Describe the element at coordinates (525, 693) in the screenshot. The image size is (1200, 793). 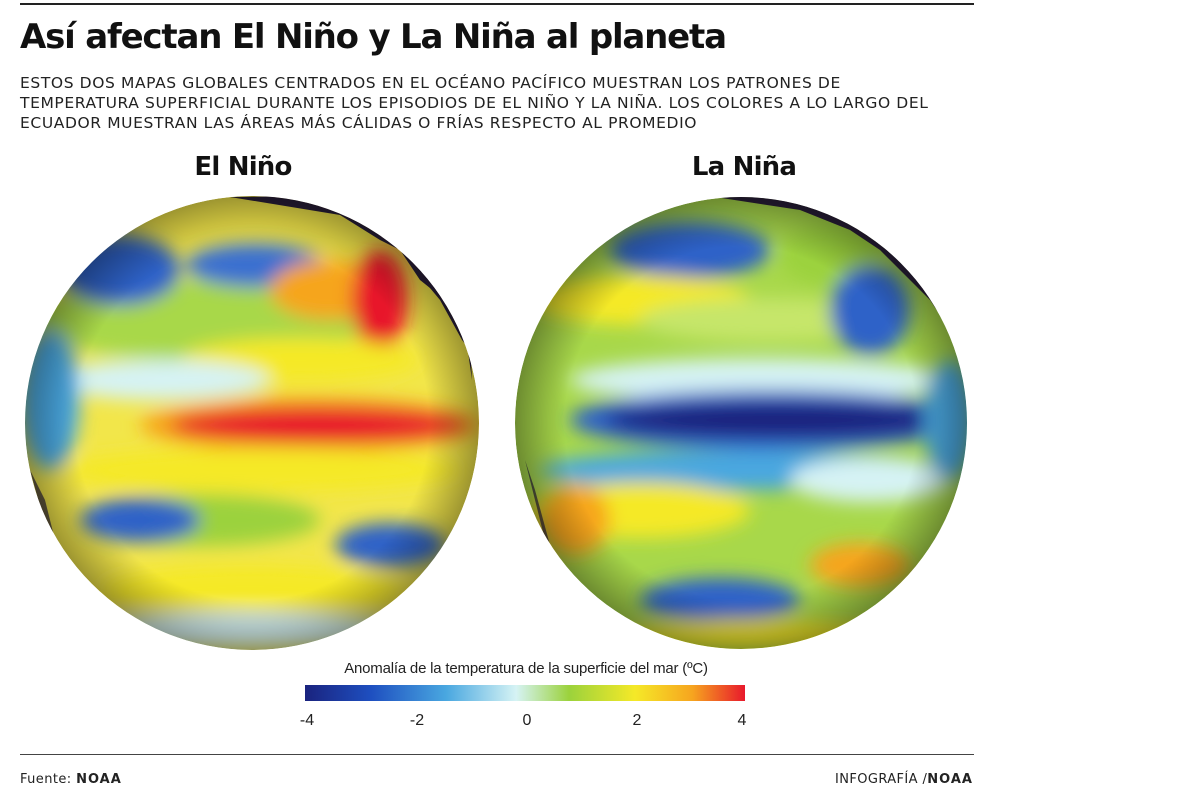
I see `legend-color-bar` at that location.